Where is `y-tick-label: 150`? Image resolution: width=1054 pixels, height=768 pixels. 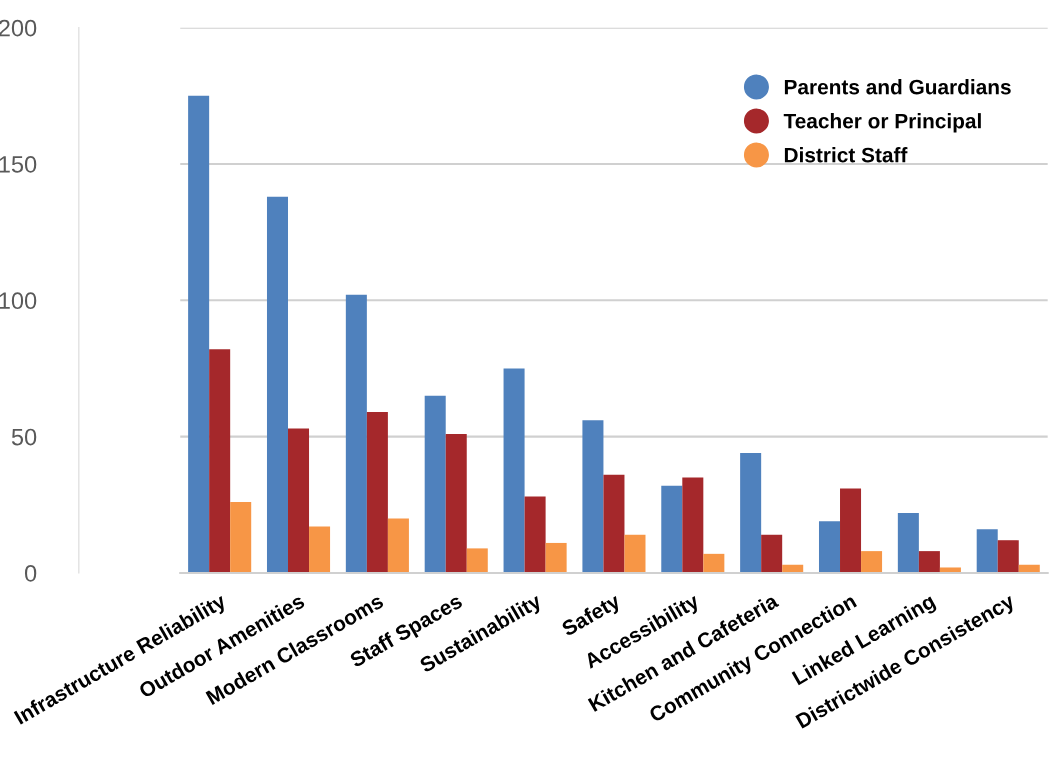
y-tick-label: 150 is located at coordinates (18, 164).